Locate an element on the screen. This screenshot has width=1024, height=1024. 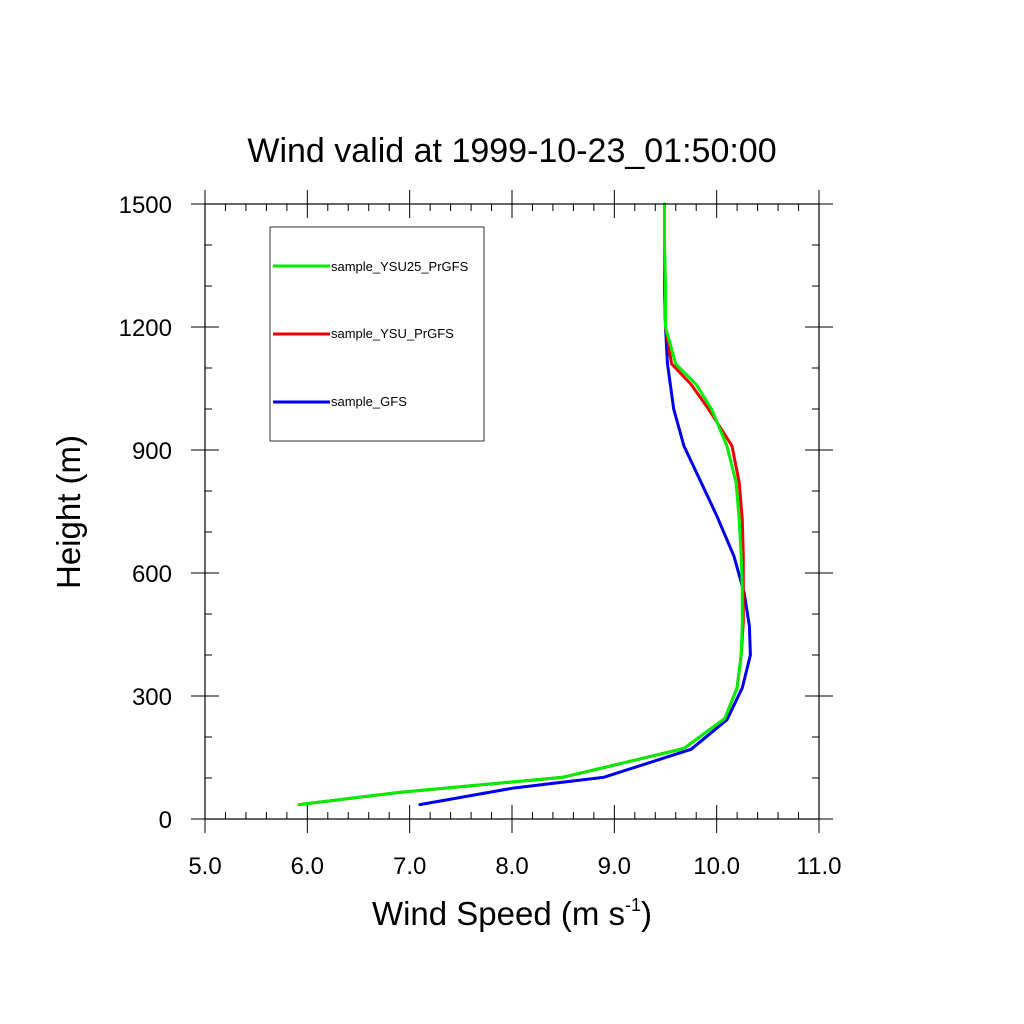
x-tick-labels: 5.0 6.0 7.0 8.0 9.0 10.0 11.0 is located at coordinates (514, 866).